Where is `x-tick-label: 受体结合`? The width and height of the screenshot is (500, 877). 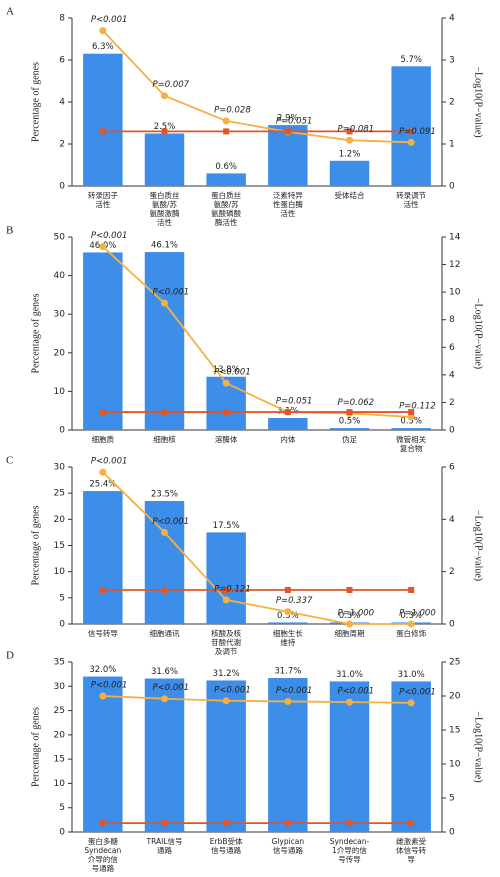
x-tick-label: 受体结合 is located at coordinates (350, 195).